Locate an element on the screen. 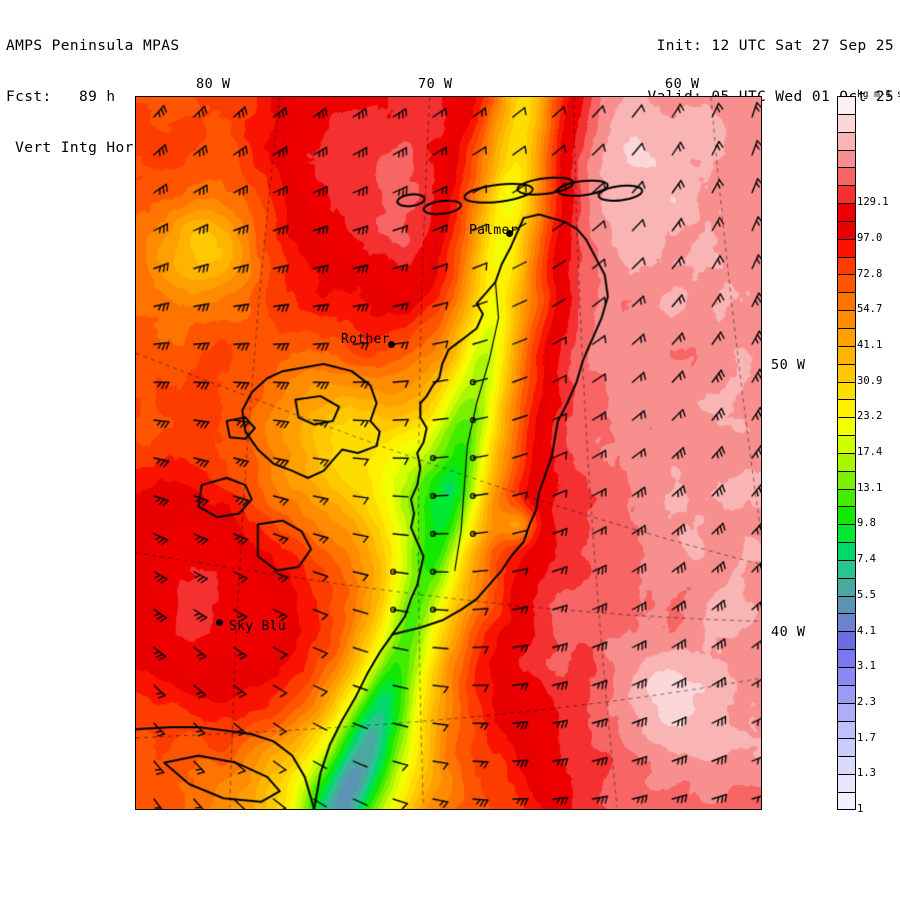 This screenshot has height=900, width=900. colorbar-tick-label-3: 54.7 is located at coordinates (870, 309).